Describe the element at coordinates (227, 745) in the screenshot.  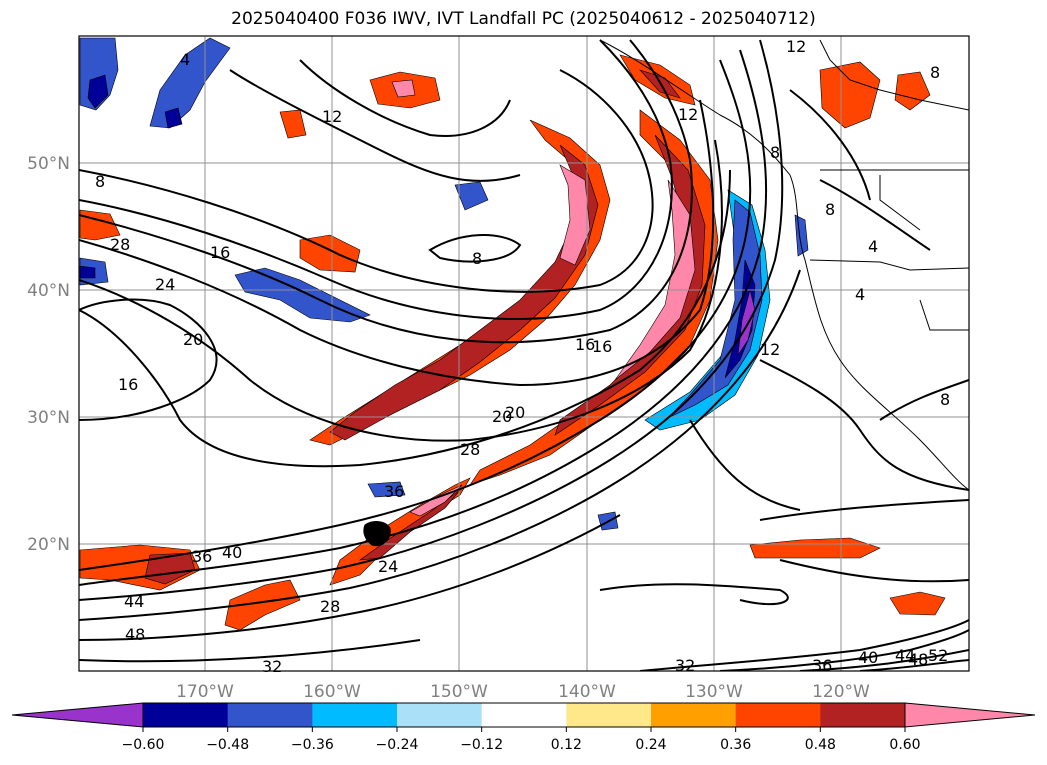
I see `colorbar-tick-label: −0.48` at that location.